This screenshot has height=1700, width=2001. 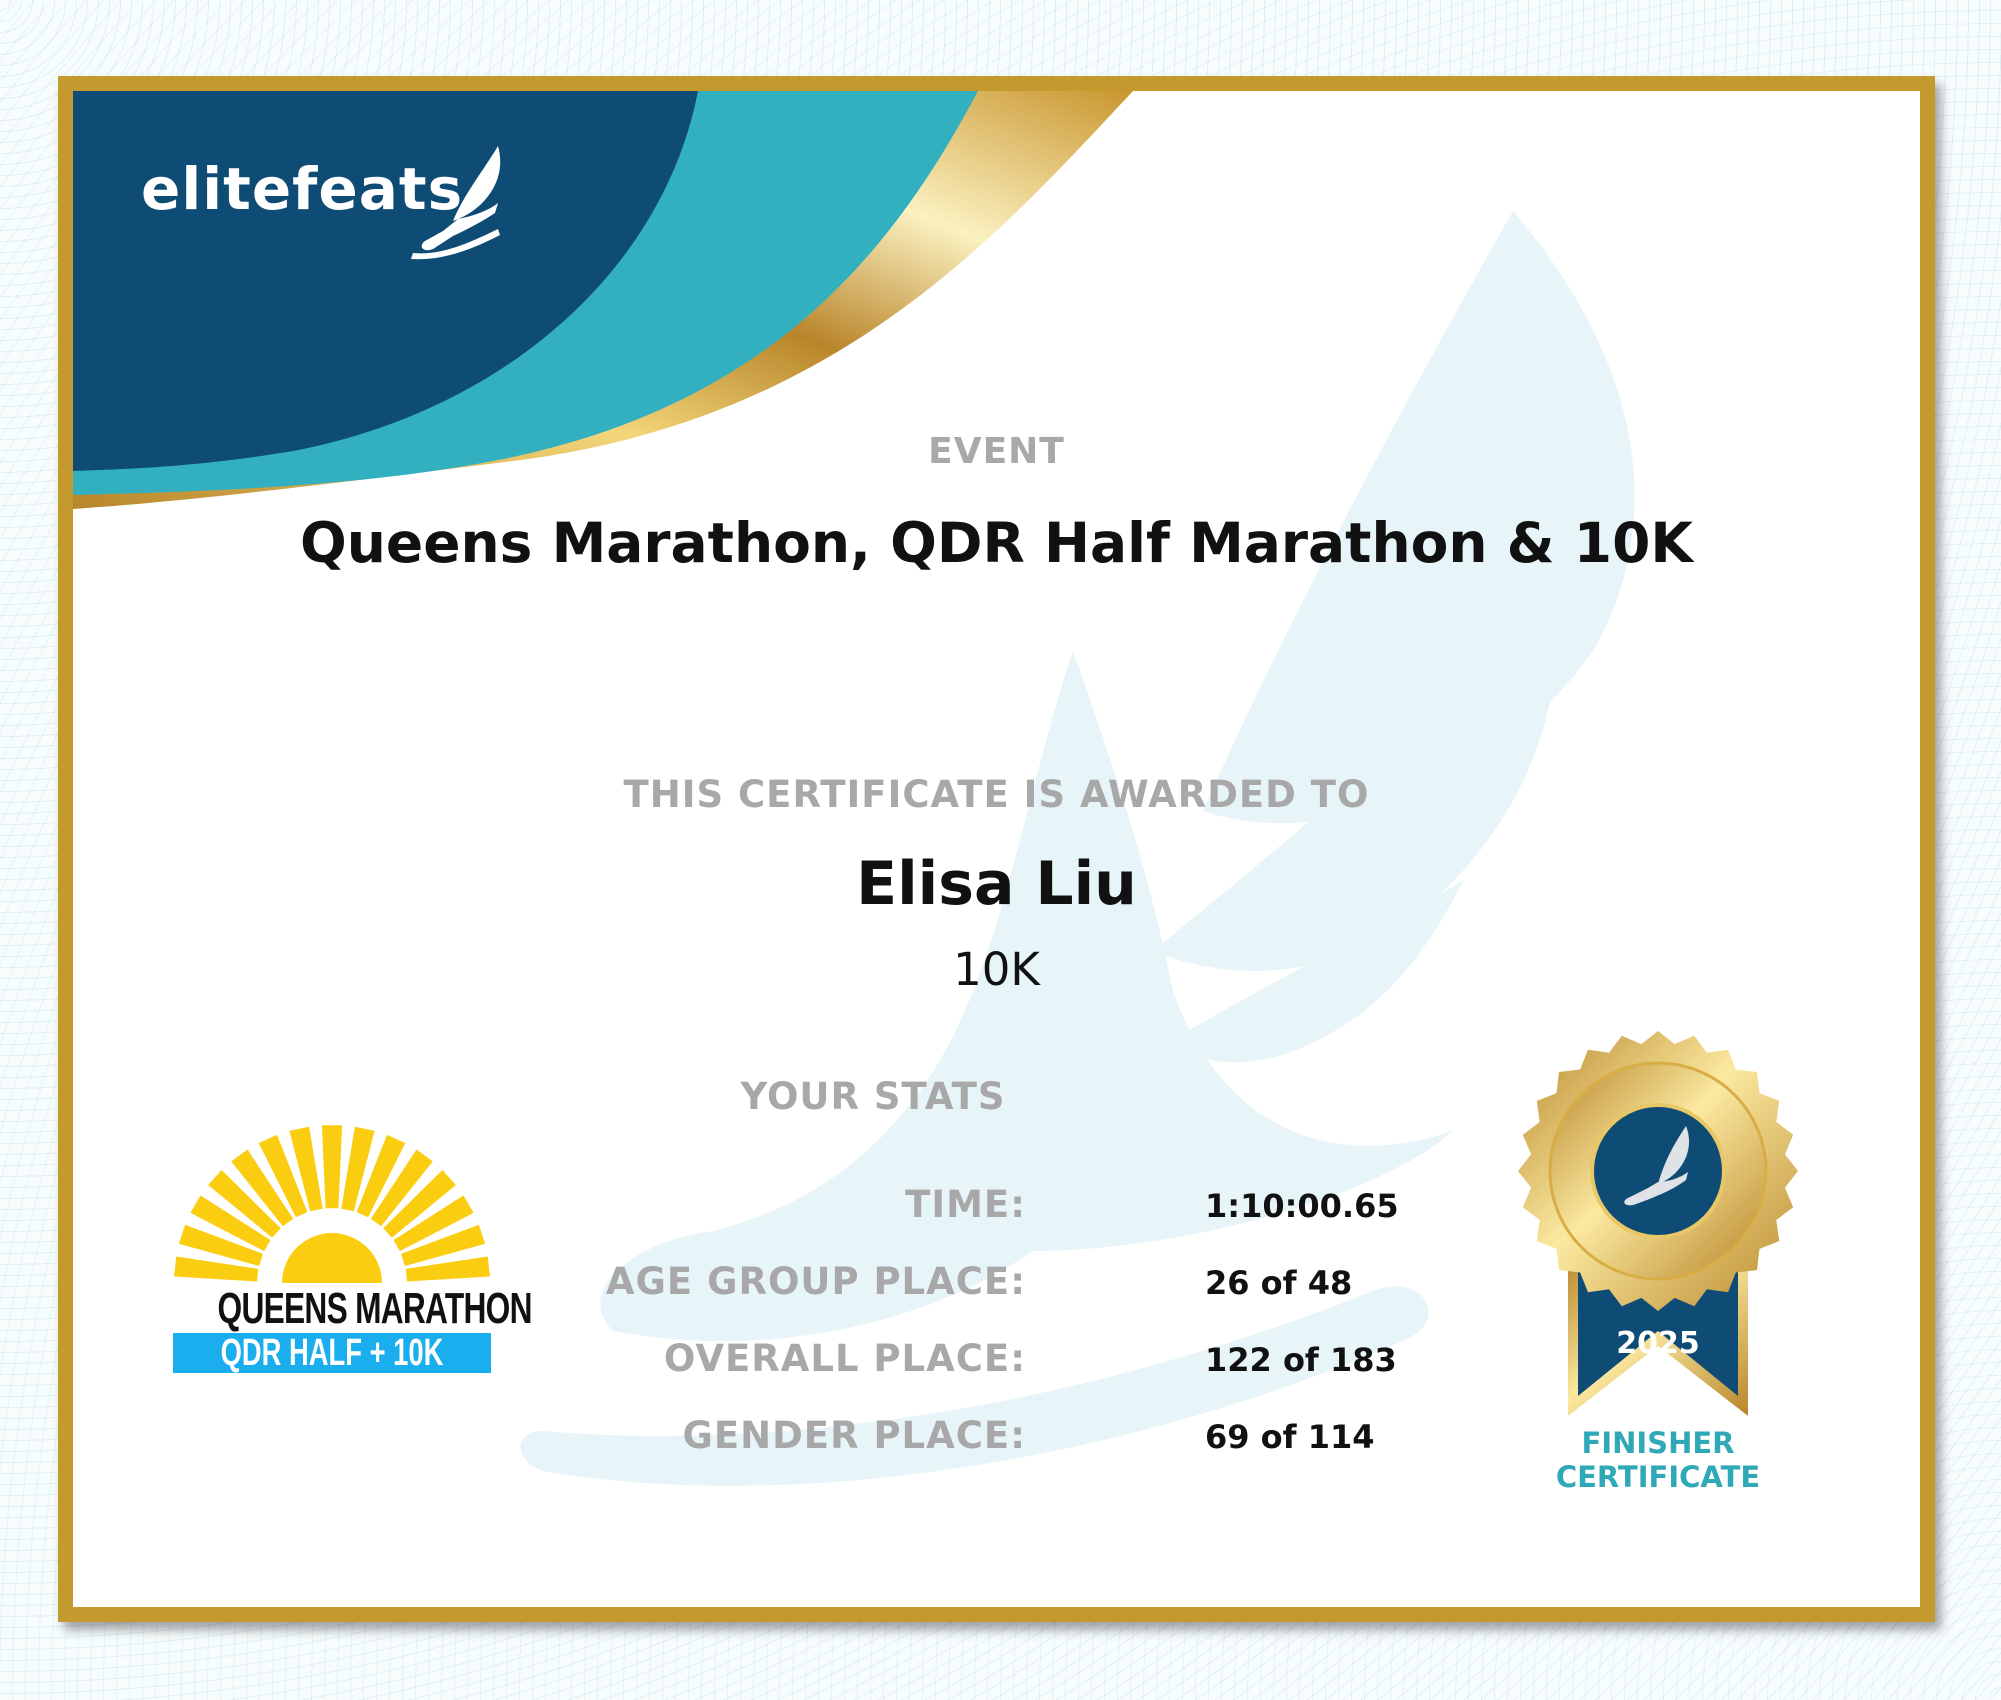 I want to click on stat-value: 26 of 48, so click(x=1279, y=1283).